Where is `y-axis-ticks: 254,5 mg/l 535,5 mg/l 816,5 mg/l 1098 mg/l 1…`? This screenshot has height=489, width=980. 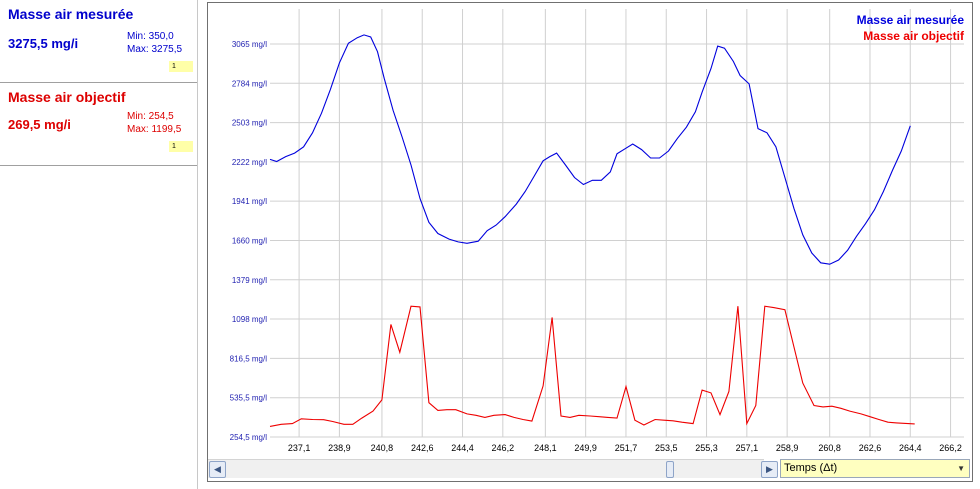 y-axis-ticks: 254,5 mg/l 535,5 mg/l 816,5 mg/l 1098 mg/l 1… is located at coordinates (249, 241).